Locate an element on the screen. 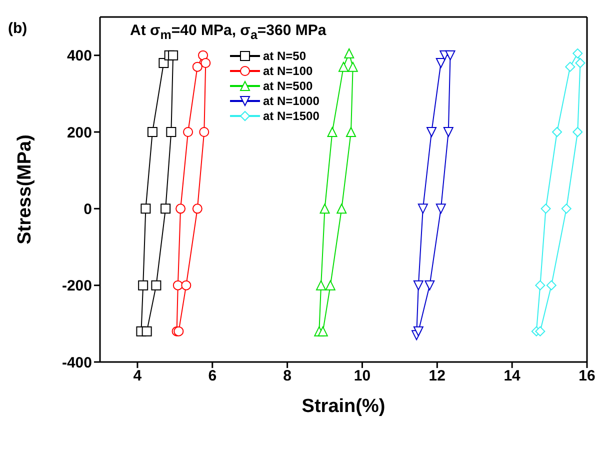  y-tick-label: -200 is located at coordinates (77, 286).